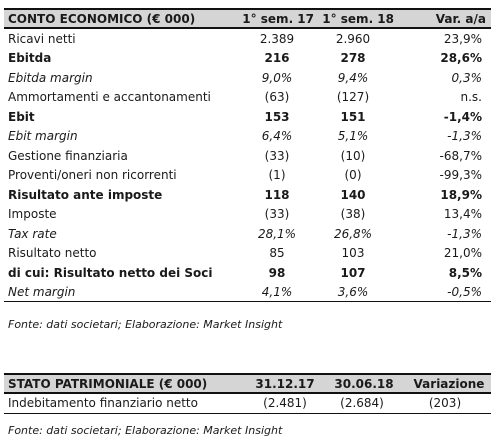 The image size is (499, 441). What do you see at coordinates (52, 253) in the screenshot?
I see `row-label: Risultato netto` at bounding box center [52, 253].